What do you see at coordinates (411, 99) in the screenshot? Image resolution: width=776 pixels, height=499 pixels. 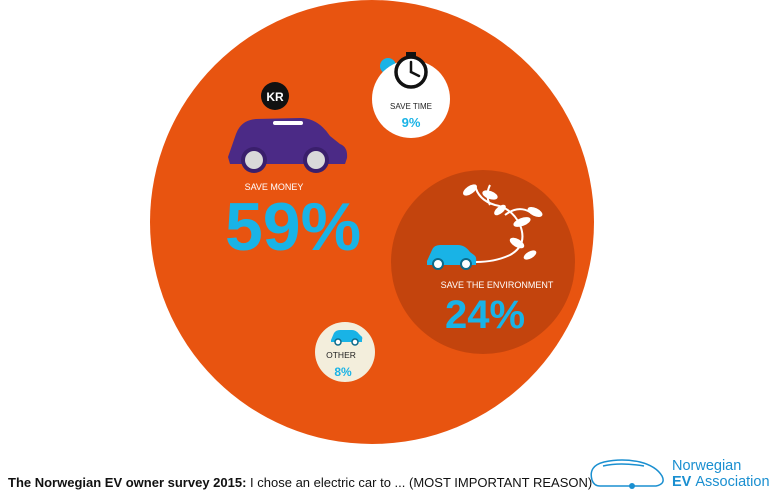 I see `bubble-save-time` at bounding box center [411, 99].